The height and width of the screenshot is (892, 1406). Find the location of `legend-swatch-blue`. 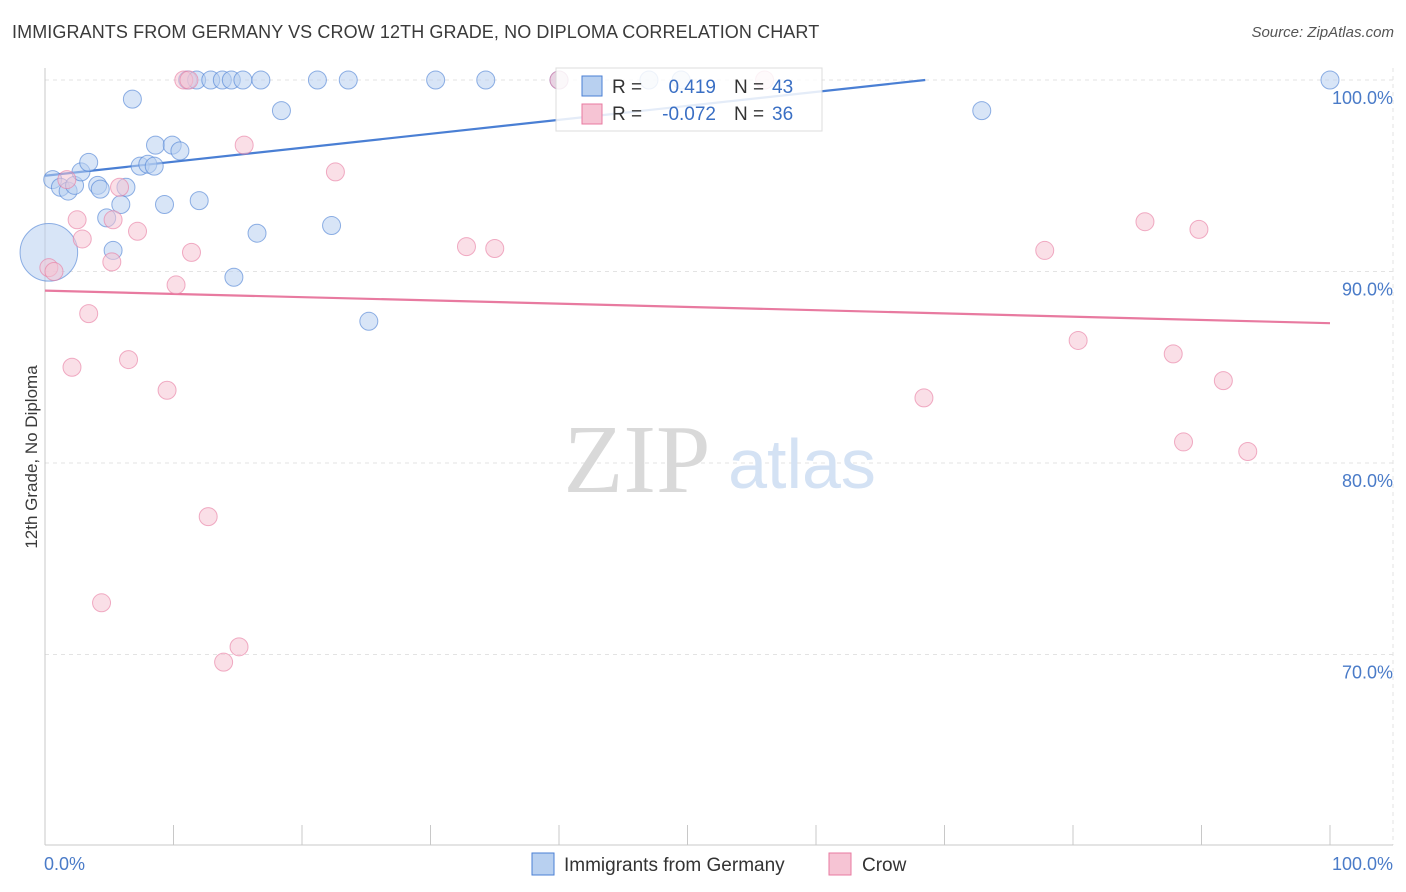

legend-swatch-blue is located at coordinates (543, 864).